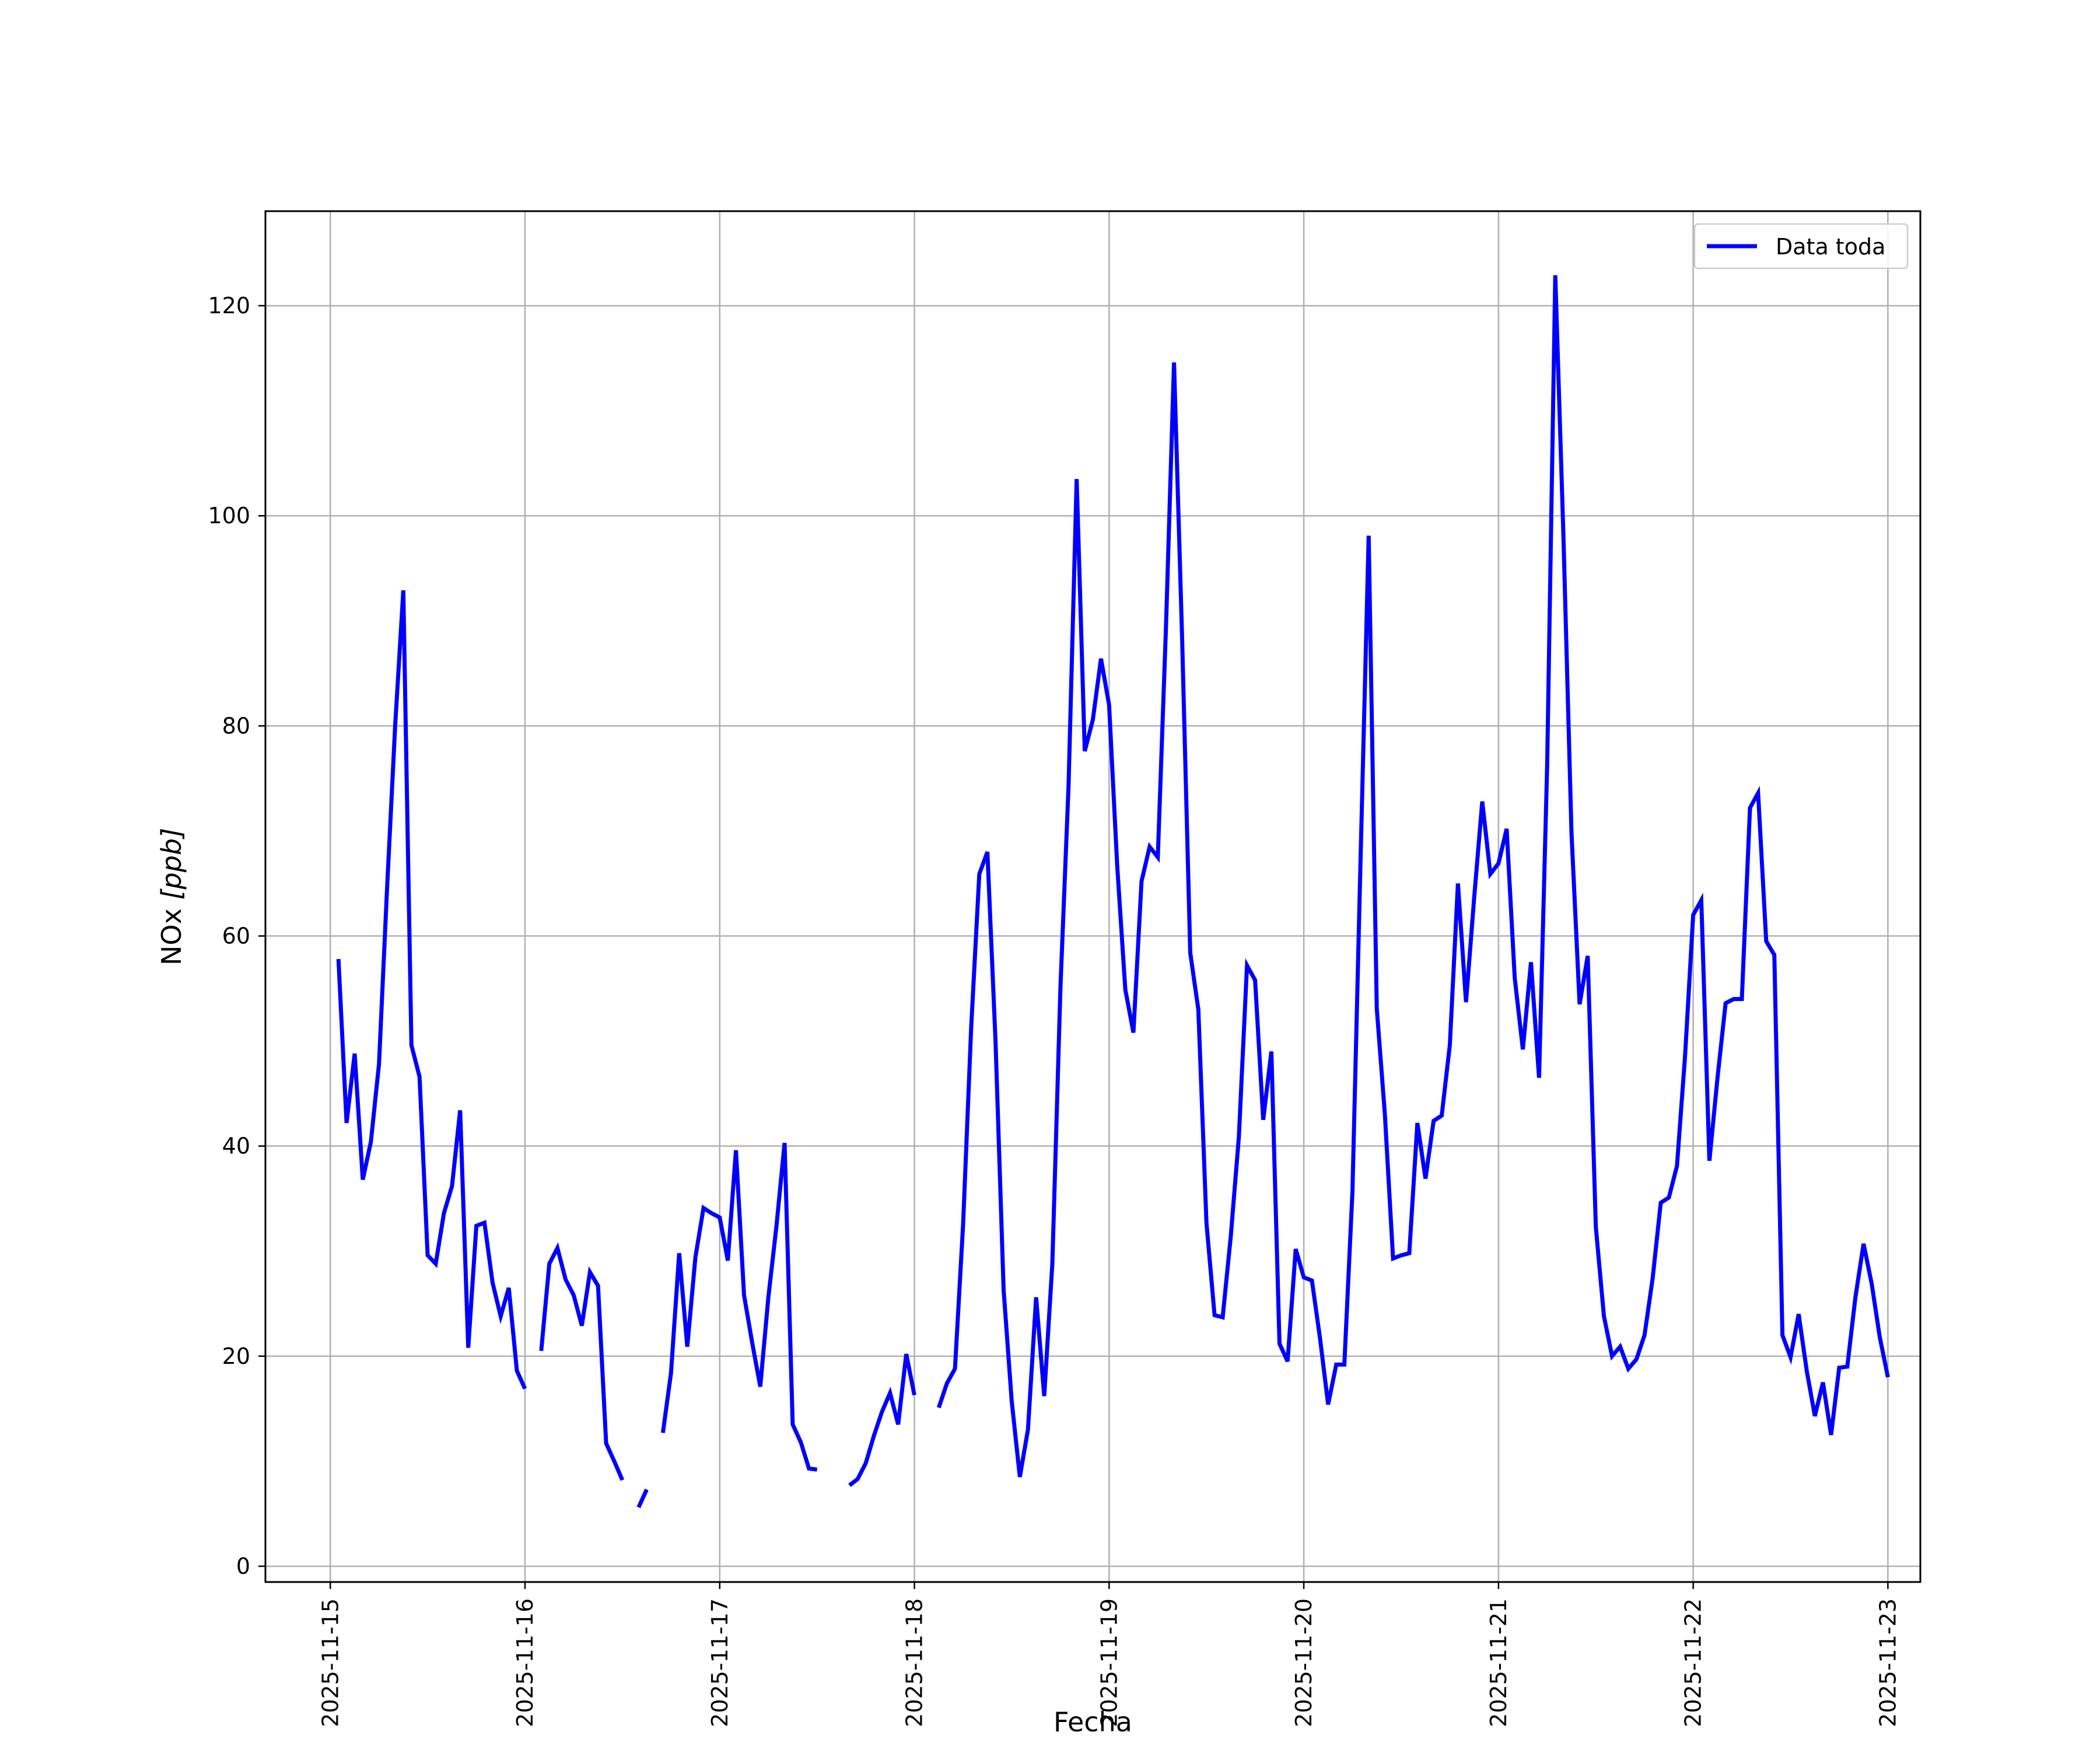  What do you see at coordinates (236, 725) in the screenshot?
I see `y-tick-label: 80` at bounding box center [236, 725].